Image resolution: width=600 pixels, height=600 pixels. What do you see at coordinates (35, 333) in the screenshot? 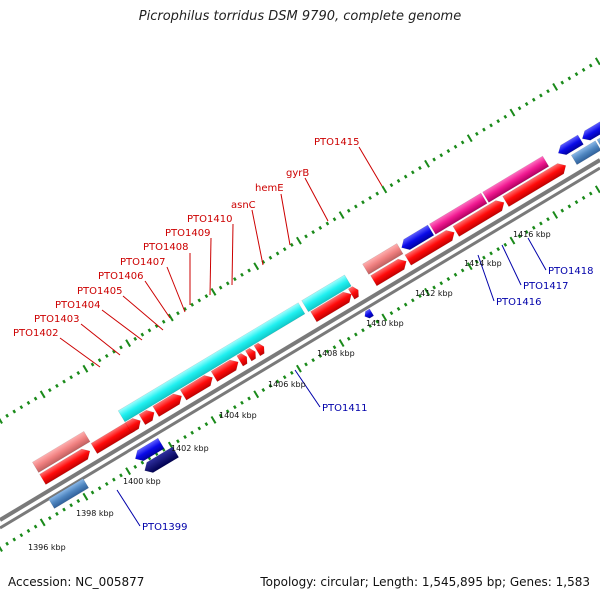
I see `gene-label: PTO1402` at bounding box center [35, 333].